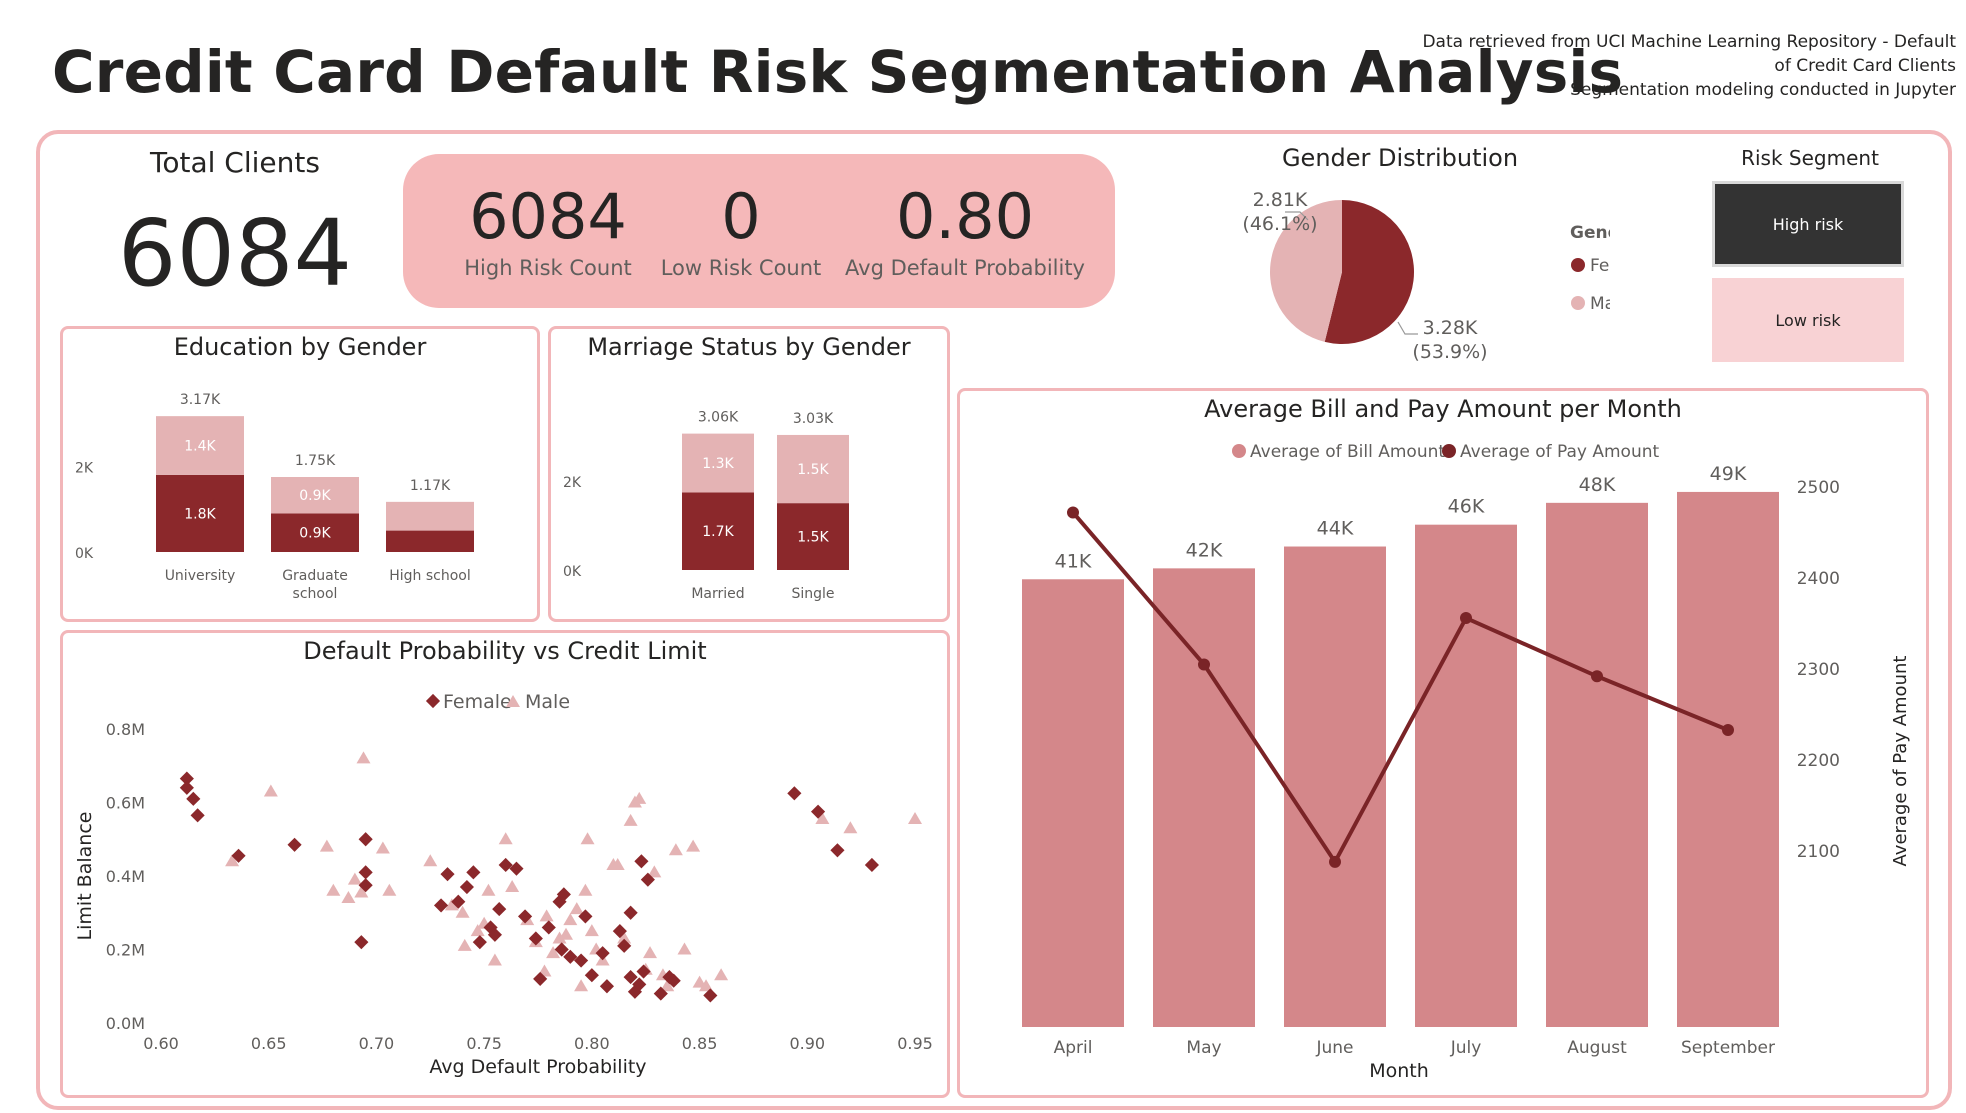 This screenshot has height=1113, width=1966. What do you see at coordinates (1808, 224) in the screenshot?
I see `high-risk-segment-button: High risk` at bounding box center [1808, 224].